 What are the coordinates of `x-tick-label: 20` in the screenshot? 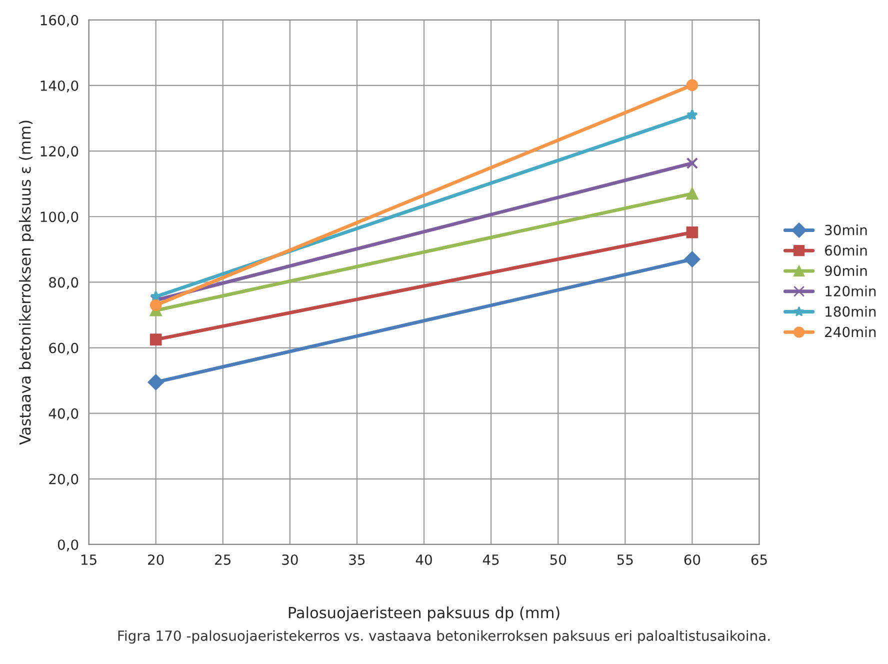 It's located at (156, 559).